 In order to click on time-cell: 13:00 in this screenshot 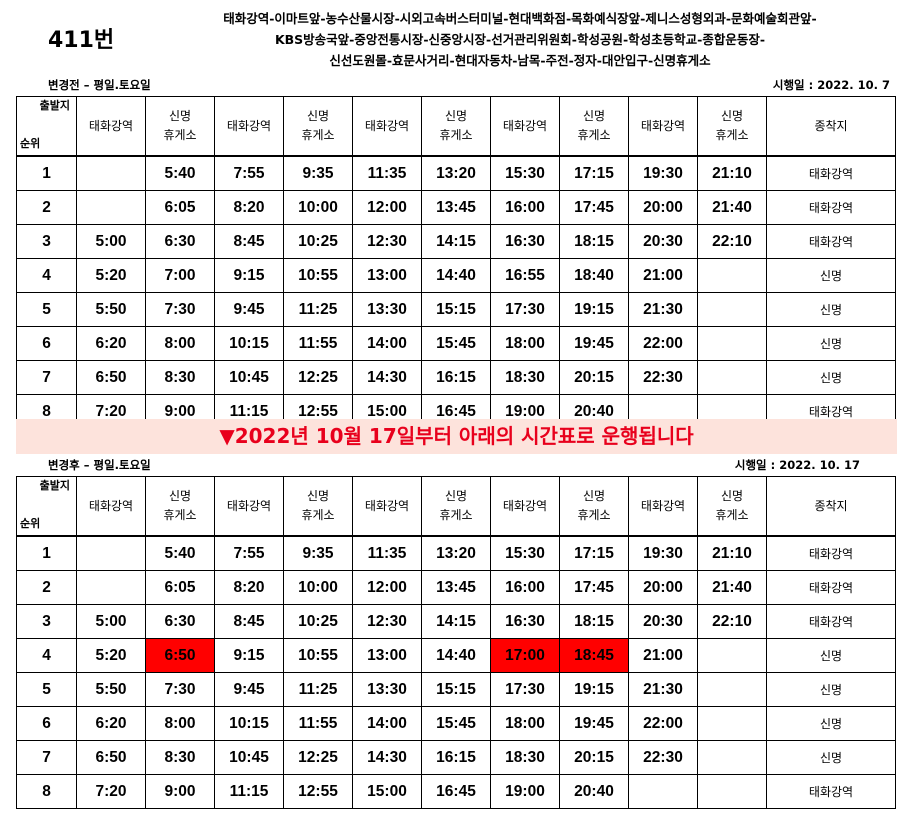, I will do `click(387, 276)`.